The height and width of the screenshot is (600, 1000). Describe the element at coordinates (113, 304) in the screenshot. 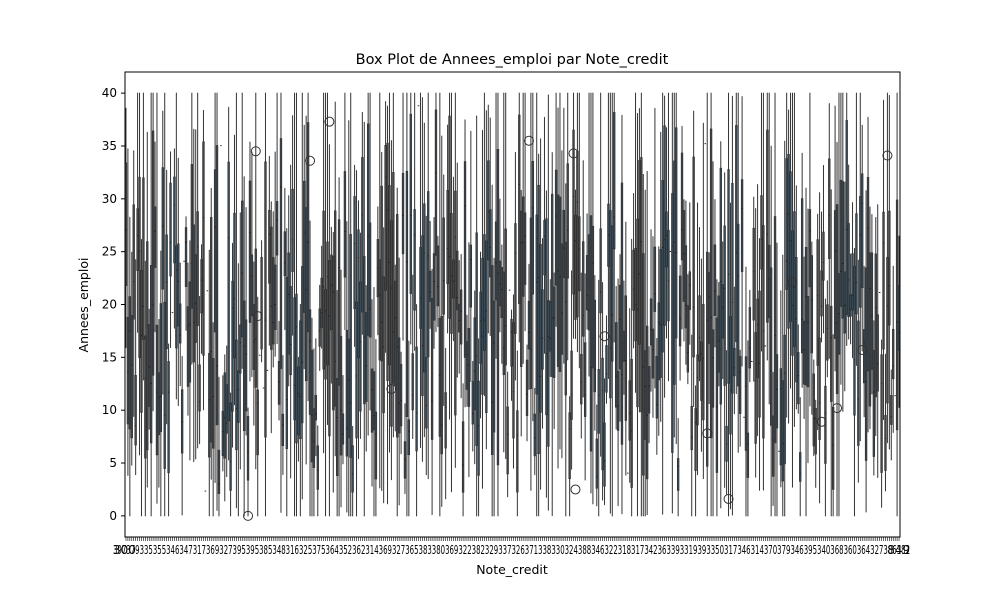

I see `y-axis: 0 5 10 15 20 25 30 35 40` at that location.